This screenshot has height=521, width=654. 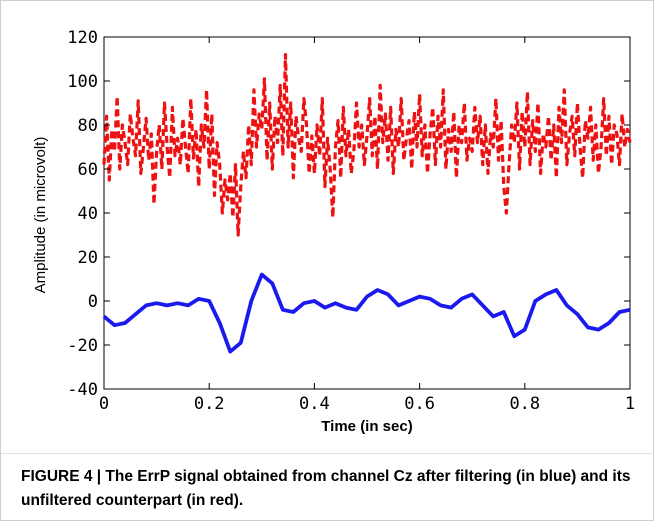 What do you see at coordinates (104, 404) in the screenshot?
I see `x-tick-label: 0` at bounding box center [104, 404].